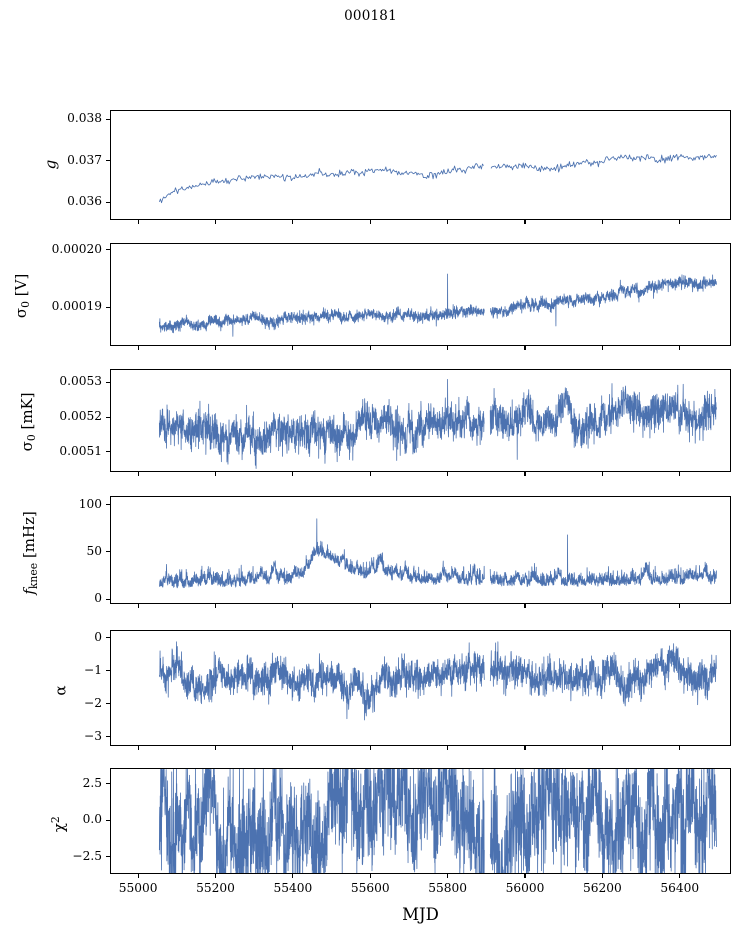 Image resolution: width=741 pixels, height=944 pixels. I want to click on panel-plot-sigma0-millikelvin, so click(437, 424).